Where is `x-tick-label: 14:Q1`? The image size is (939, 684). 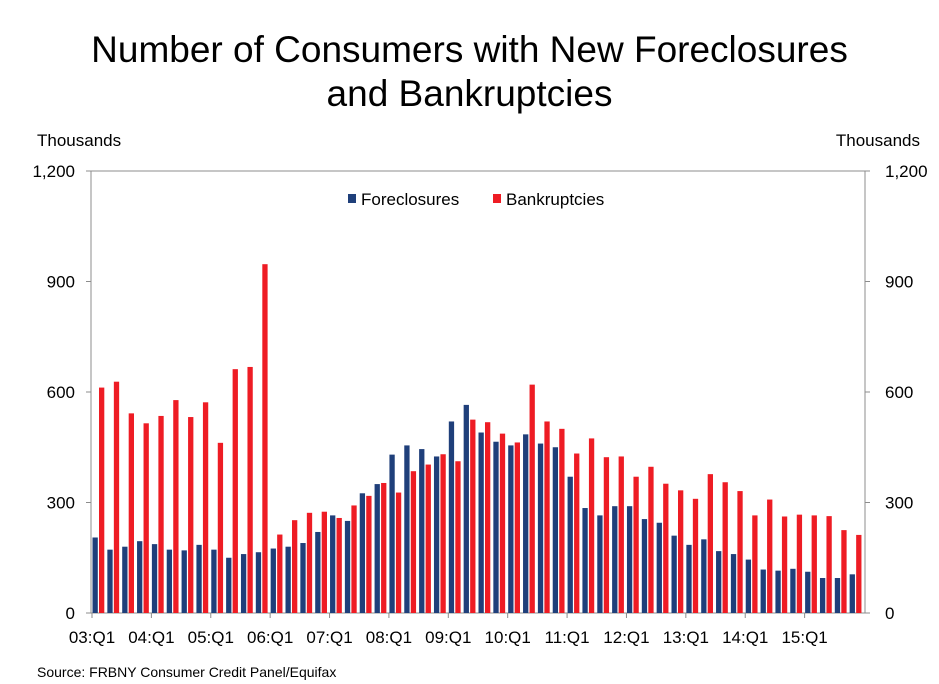 x-tick-label: 14:Q1 is located at coordinates (745, 637).